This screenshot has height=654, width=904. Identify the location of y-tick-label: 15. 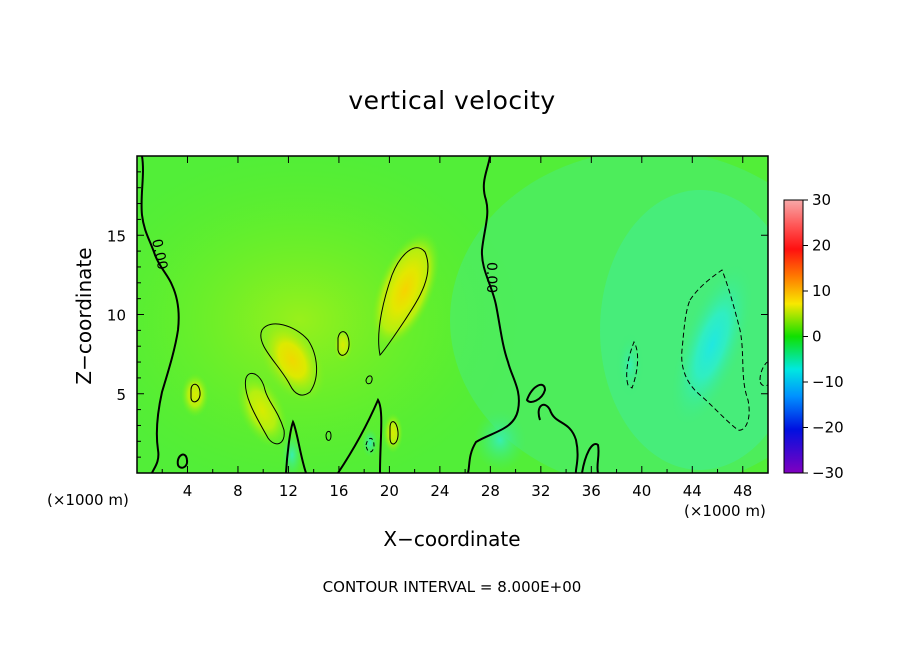
(116, 236).